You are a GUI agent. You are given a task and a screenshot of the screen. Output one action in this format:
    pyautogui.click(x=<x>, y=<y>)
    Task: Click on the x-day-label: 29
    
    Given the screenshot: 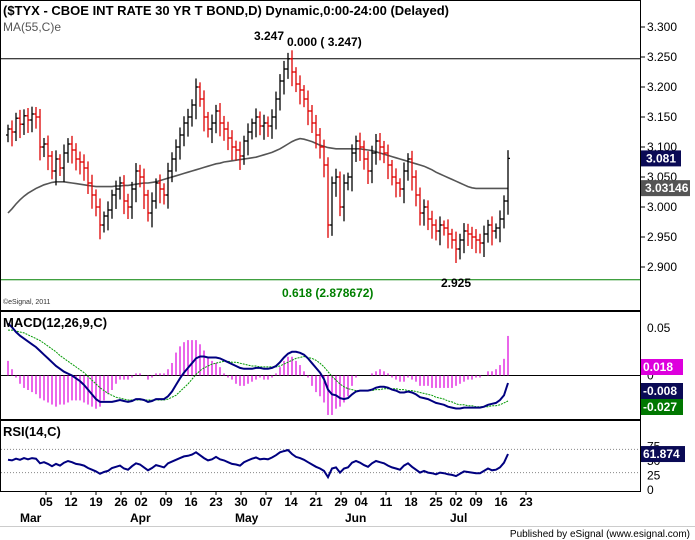 What is the action you would take?
    pyautogui.click(x=341, y=502)
    